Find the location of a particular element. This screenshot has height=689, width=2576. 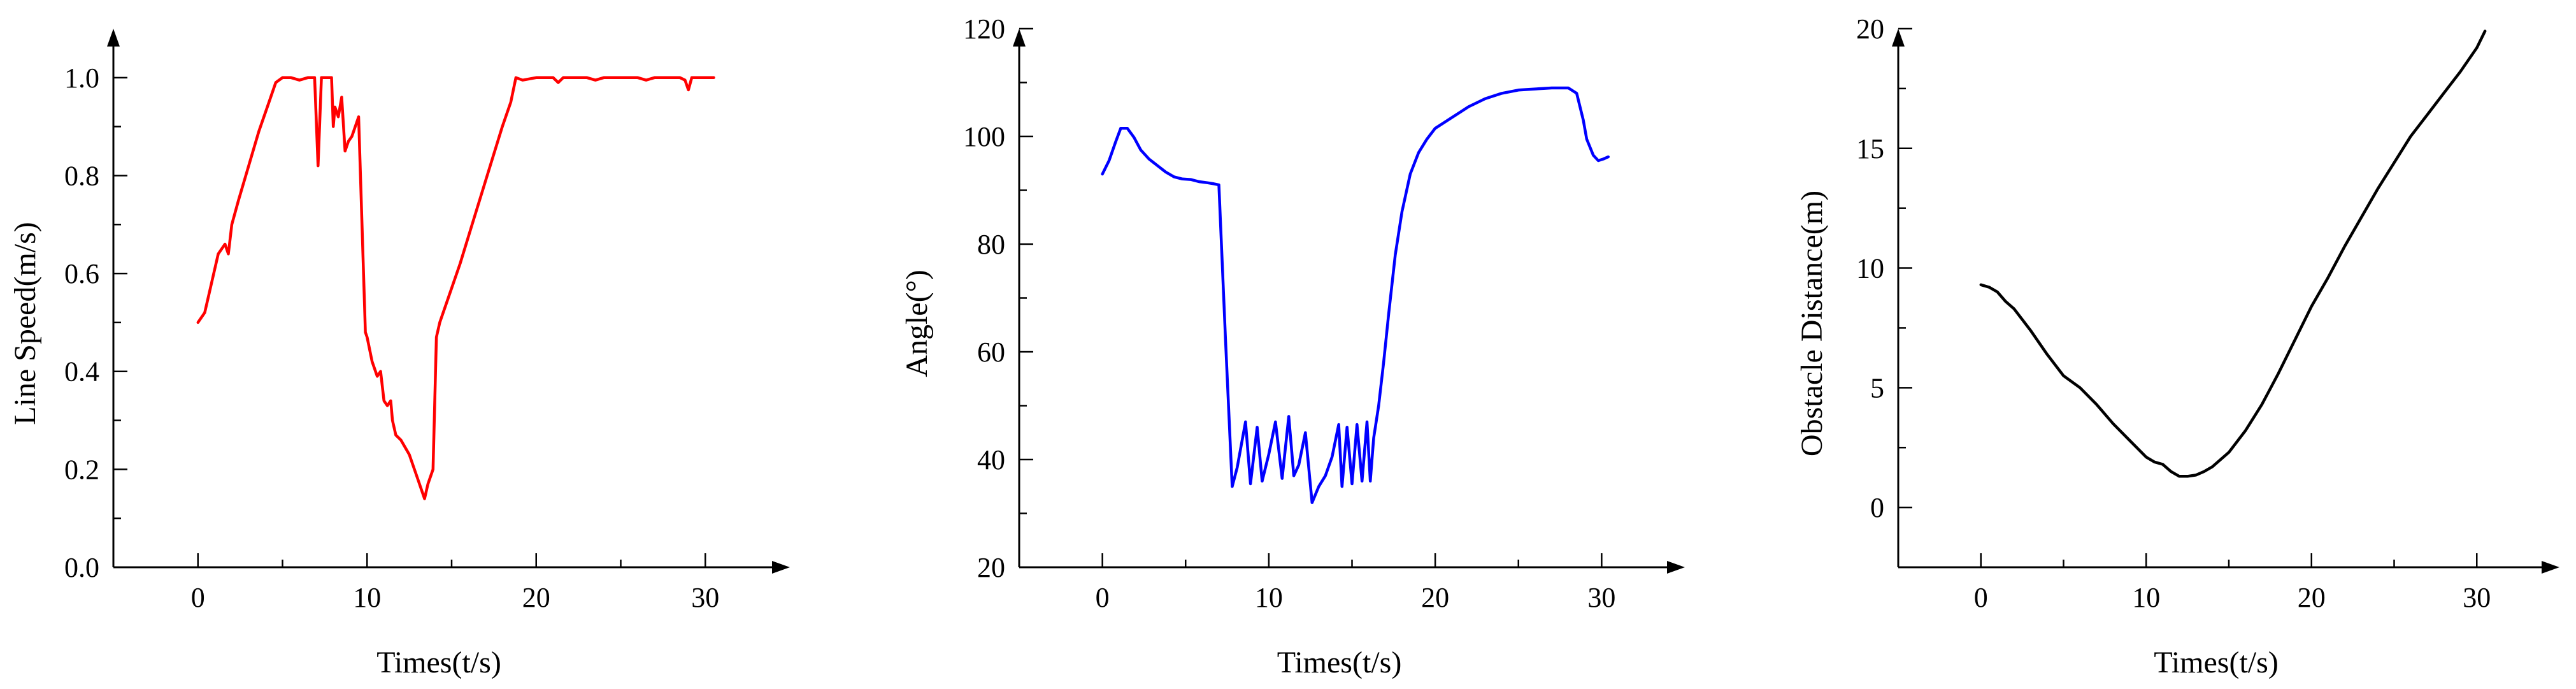

angle-series-line is located at coordinates (1355, 295).